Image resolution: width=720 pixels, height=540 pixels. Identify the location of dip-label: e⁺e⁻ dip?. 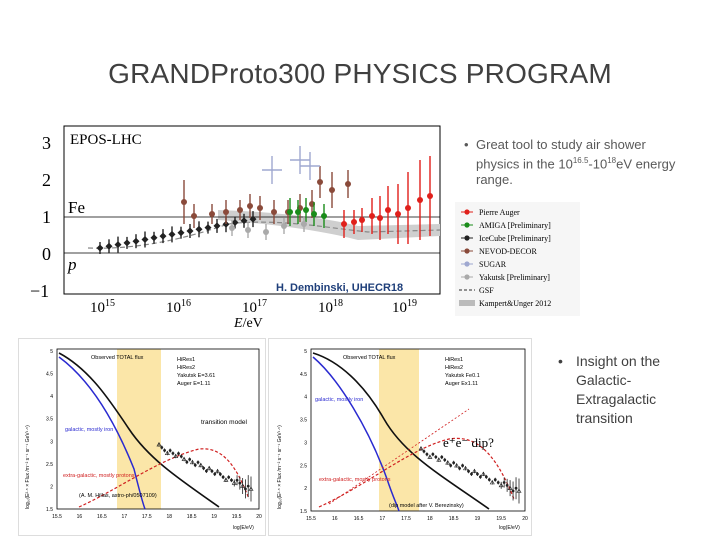
(468, 442).